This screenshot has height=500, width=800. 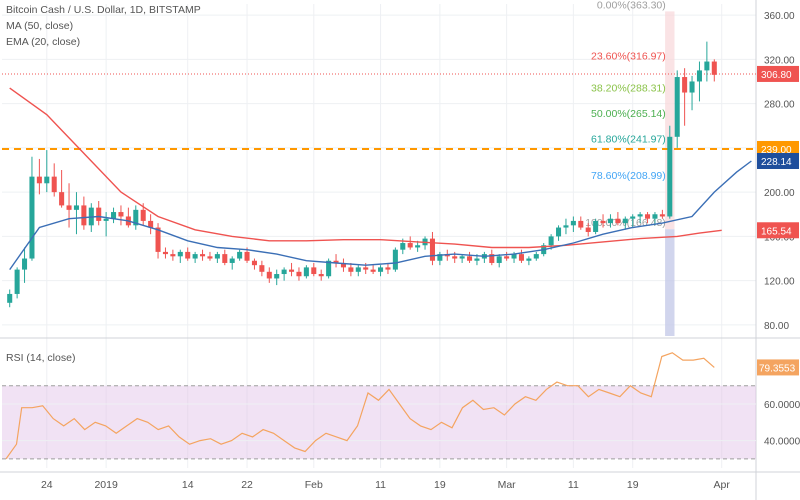 What do you see at coordinates (628, 140) in the screenshot?
I see `fib-label: 61.80%(241.97)` at bounding box center [628, 140].